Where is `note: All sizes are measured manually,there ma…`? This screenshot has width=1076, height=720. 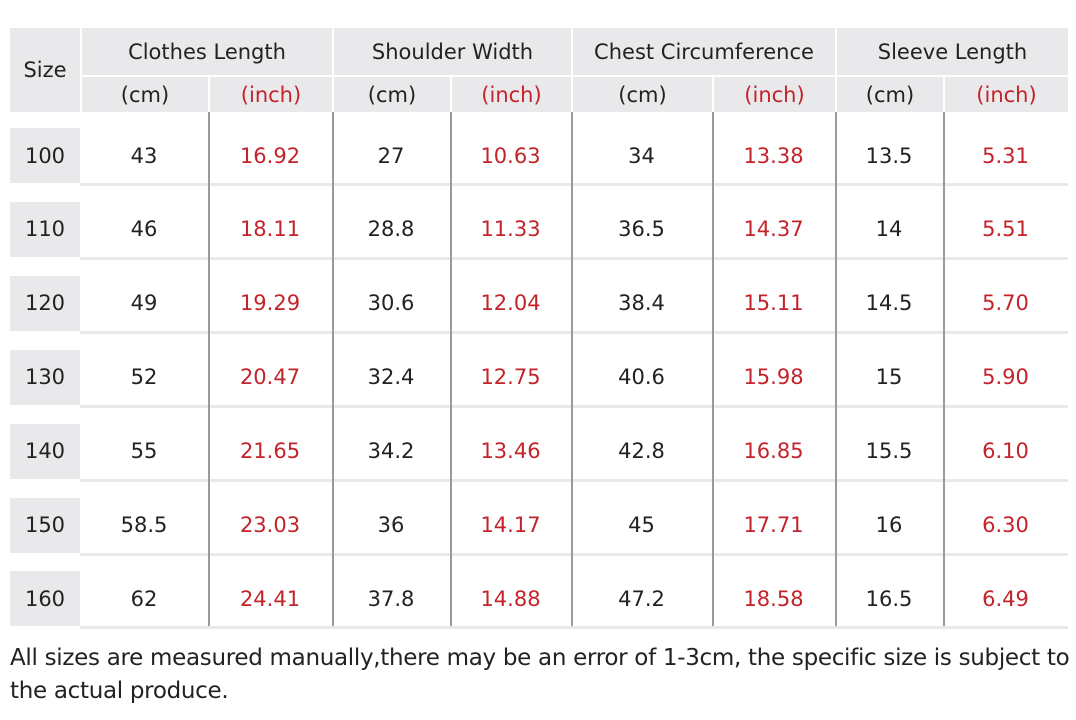
note: All sizes are measured manually,there ma… is located at coordinates (540, 674).